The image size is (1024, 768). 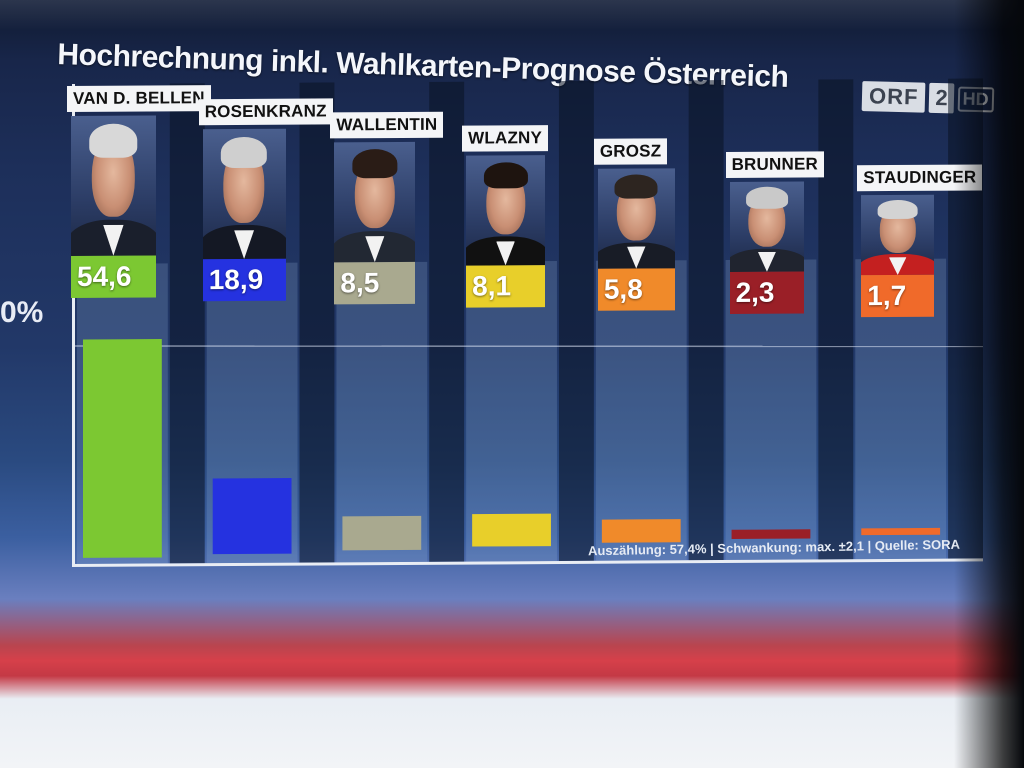 I want to click on value-label: 8,5, so click(x=375, y=283).